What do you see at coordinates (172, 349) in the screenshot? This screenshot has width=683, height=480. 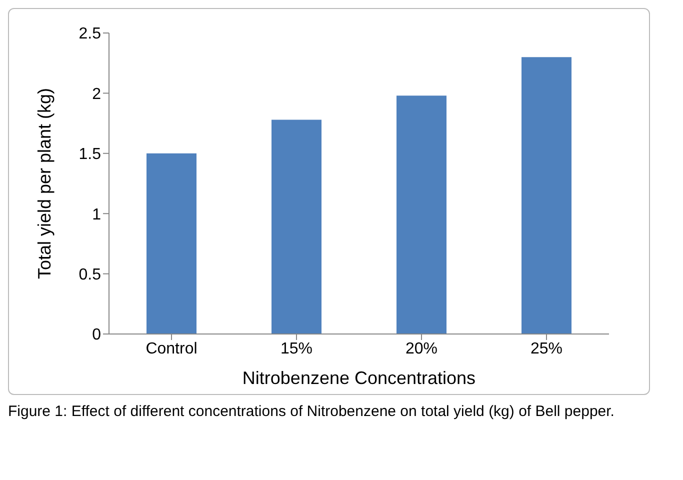 I see `x-tick-label: Control` at bounding box center [172, 349].